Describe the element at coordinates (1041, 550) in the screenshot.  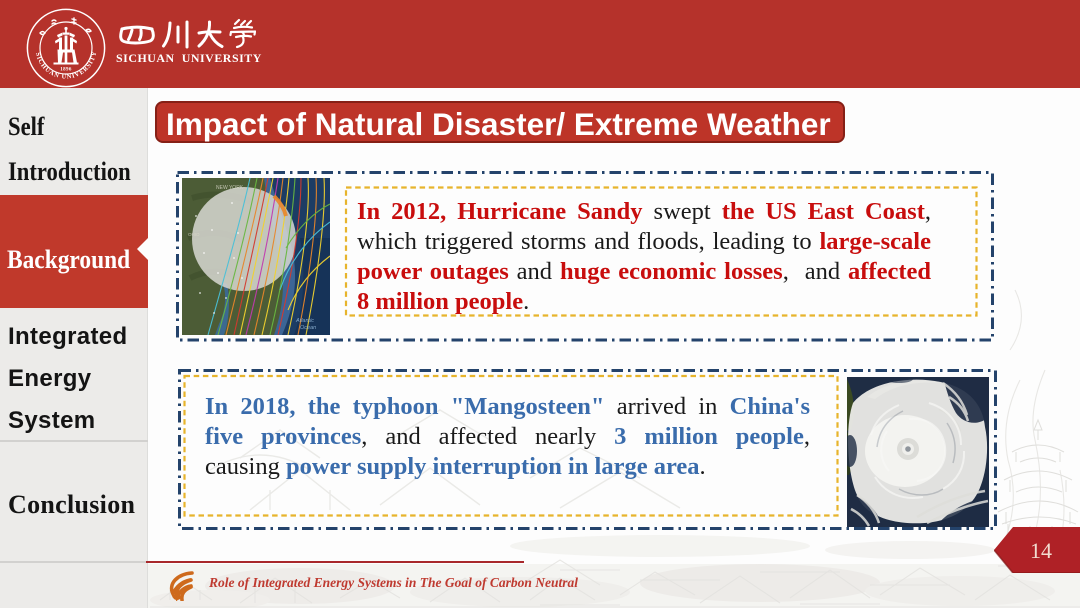
I see `svg-text: 14` at that location.